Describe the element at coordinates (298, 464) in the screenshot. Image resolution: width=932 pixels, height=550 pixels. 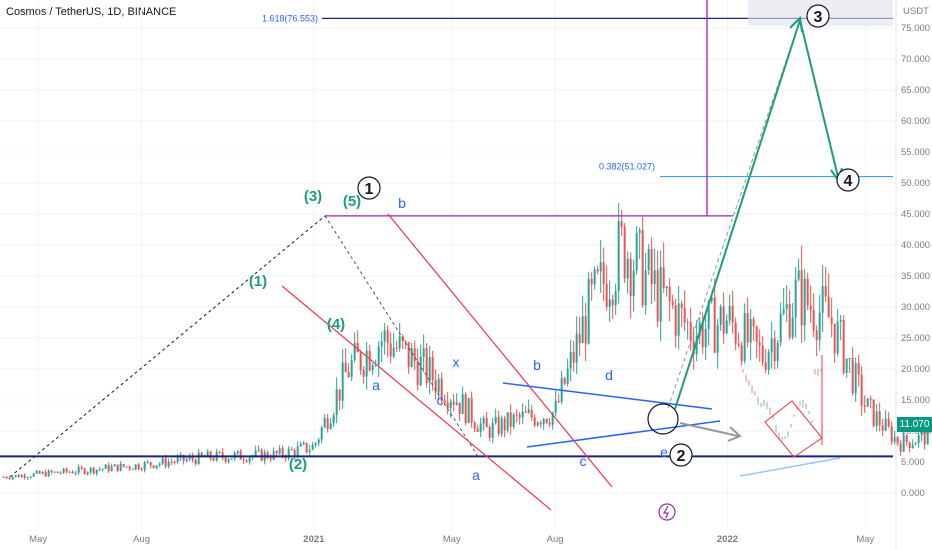
I see `wave-label-green: (2)` at that location.